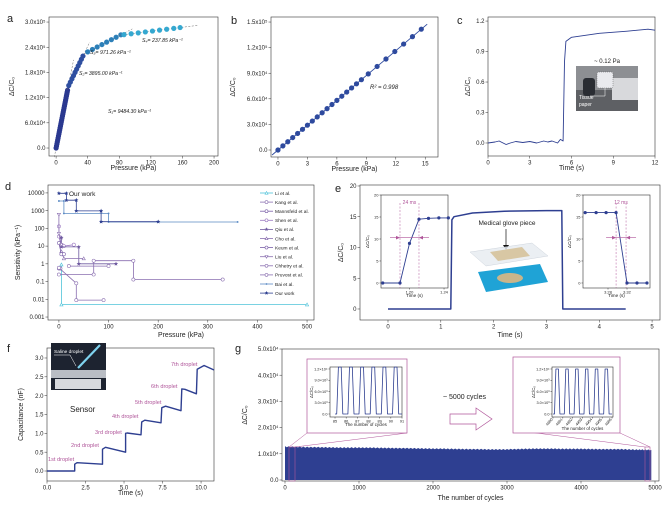  What do you see at coordinates (480, 22) in the screenshot?
I see `y-tick-label: 1.2` at bounding box center [480, 22].